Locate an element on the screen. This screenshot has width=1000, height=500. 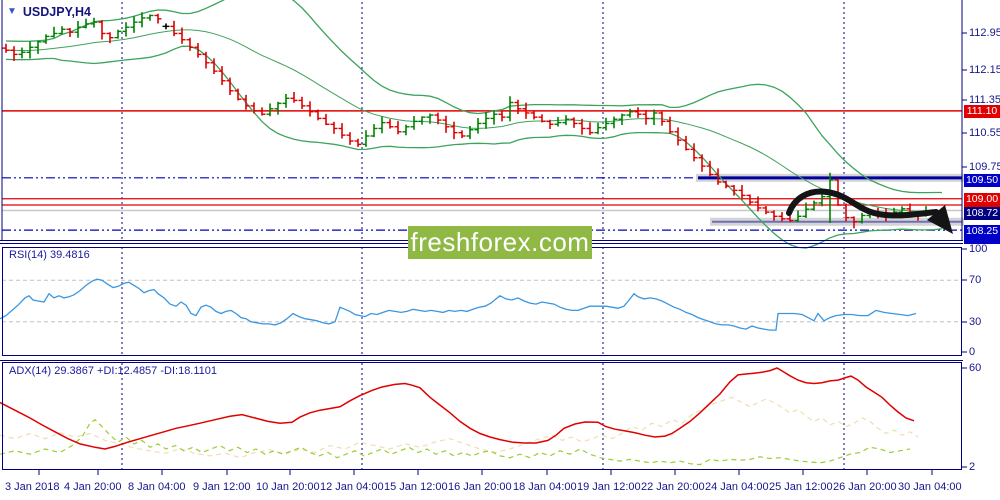
time-axis-label: 30 Jan 04:00 is located at coordinates (930, 487).